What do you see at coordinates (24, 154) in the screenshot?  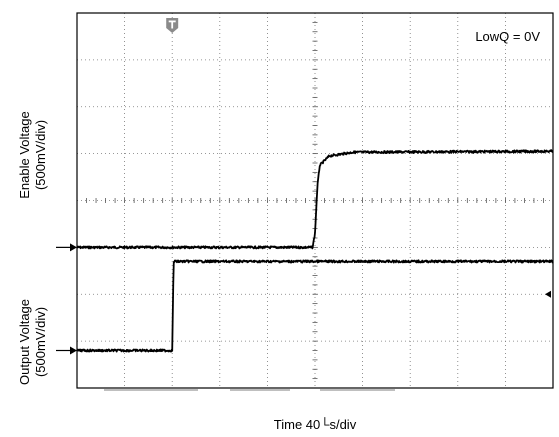 I see `enable-voltage-label: Enable Voltage` at bounding box center [24, 154].